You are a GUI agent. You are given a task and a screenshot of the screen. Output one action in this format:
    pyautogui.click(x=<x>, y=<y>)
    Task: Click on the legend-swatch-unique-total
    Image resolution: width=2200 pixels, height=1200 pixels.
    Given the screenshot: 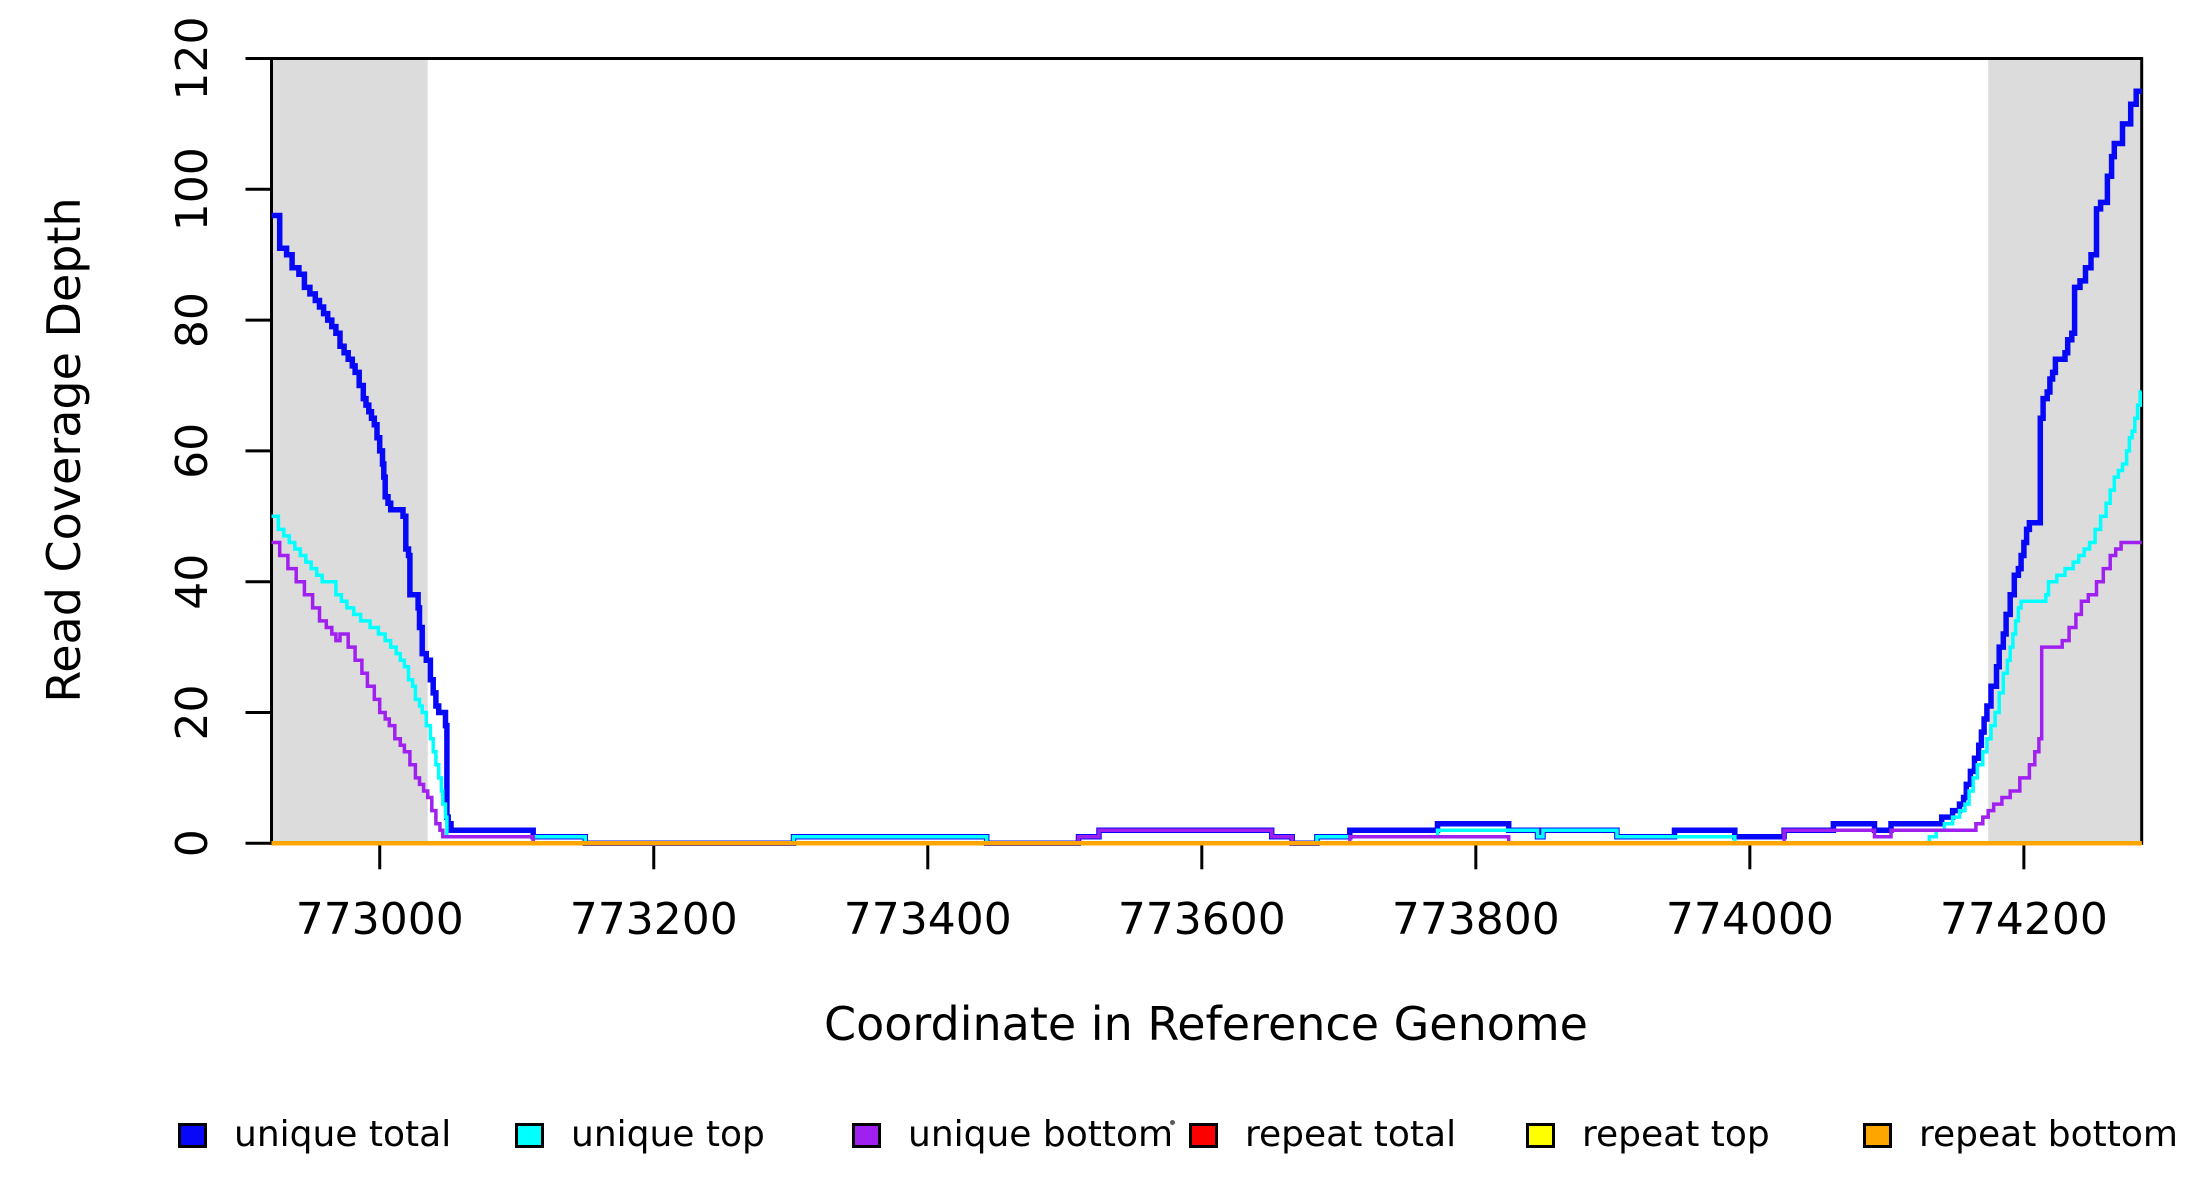 What is the action you would take?
    pyautogui.click(x=192, y=1135)
    